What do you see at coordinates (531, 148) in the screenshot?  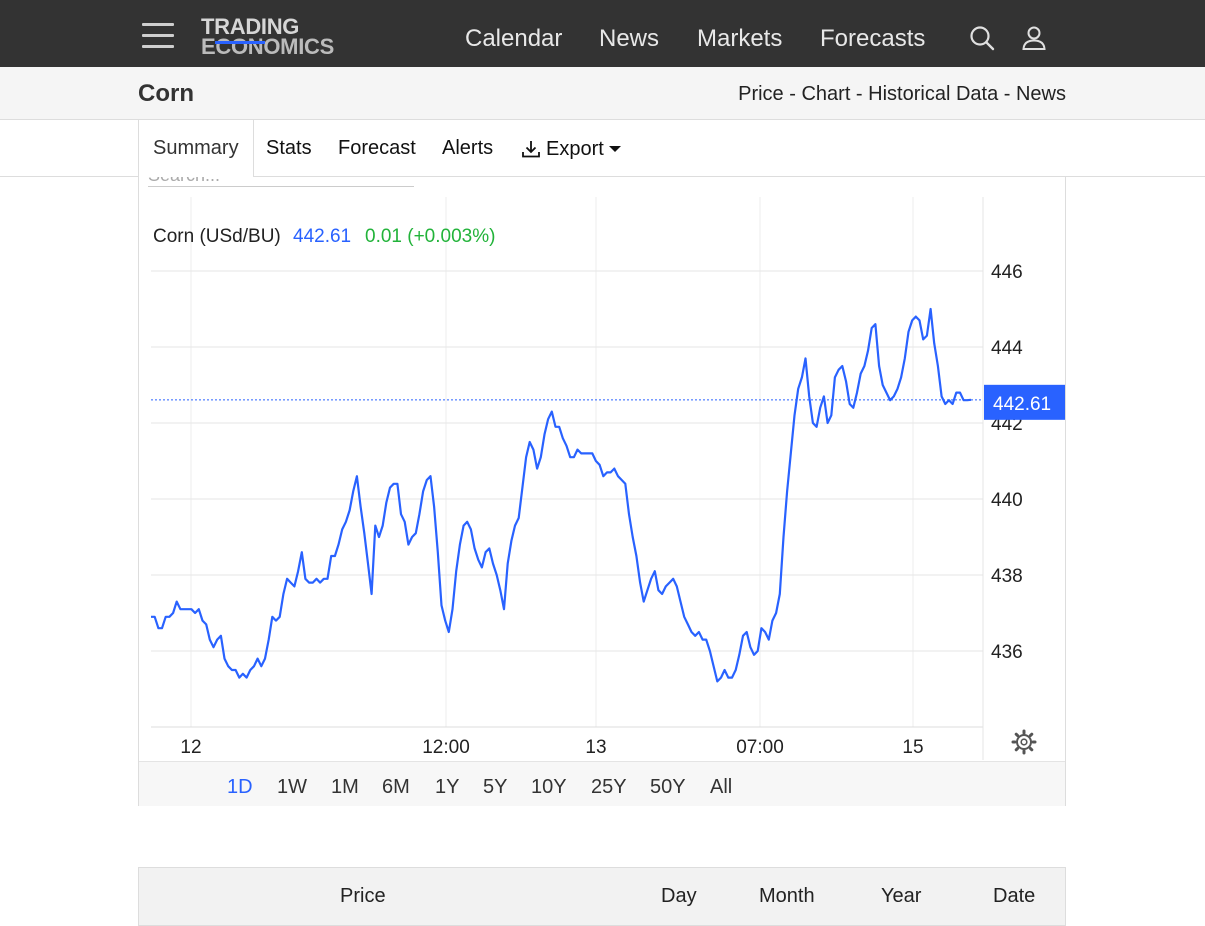 I see `download-icon` at bounding box center [531, 148].